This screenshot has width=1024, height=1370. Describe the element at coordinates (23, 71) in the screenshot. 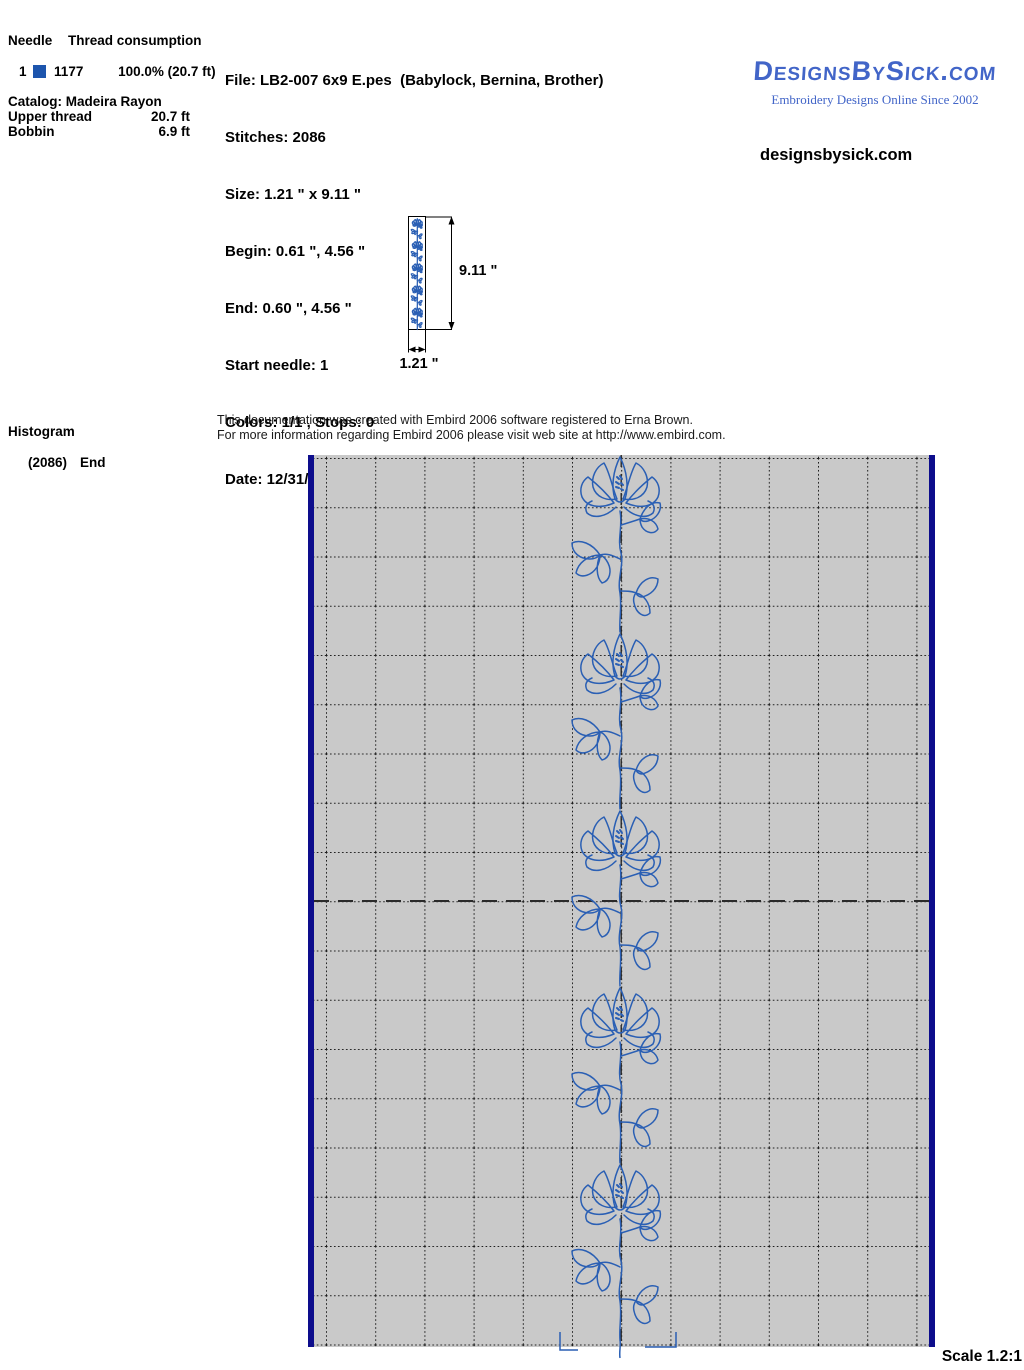

I see `needle-number: 1` at that location.